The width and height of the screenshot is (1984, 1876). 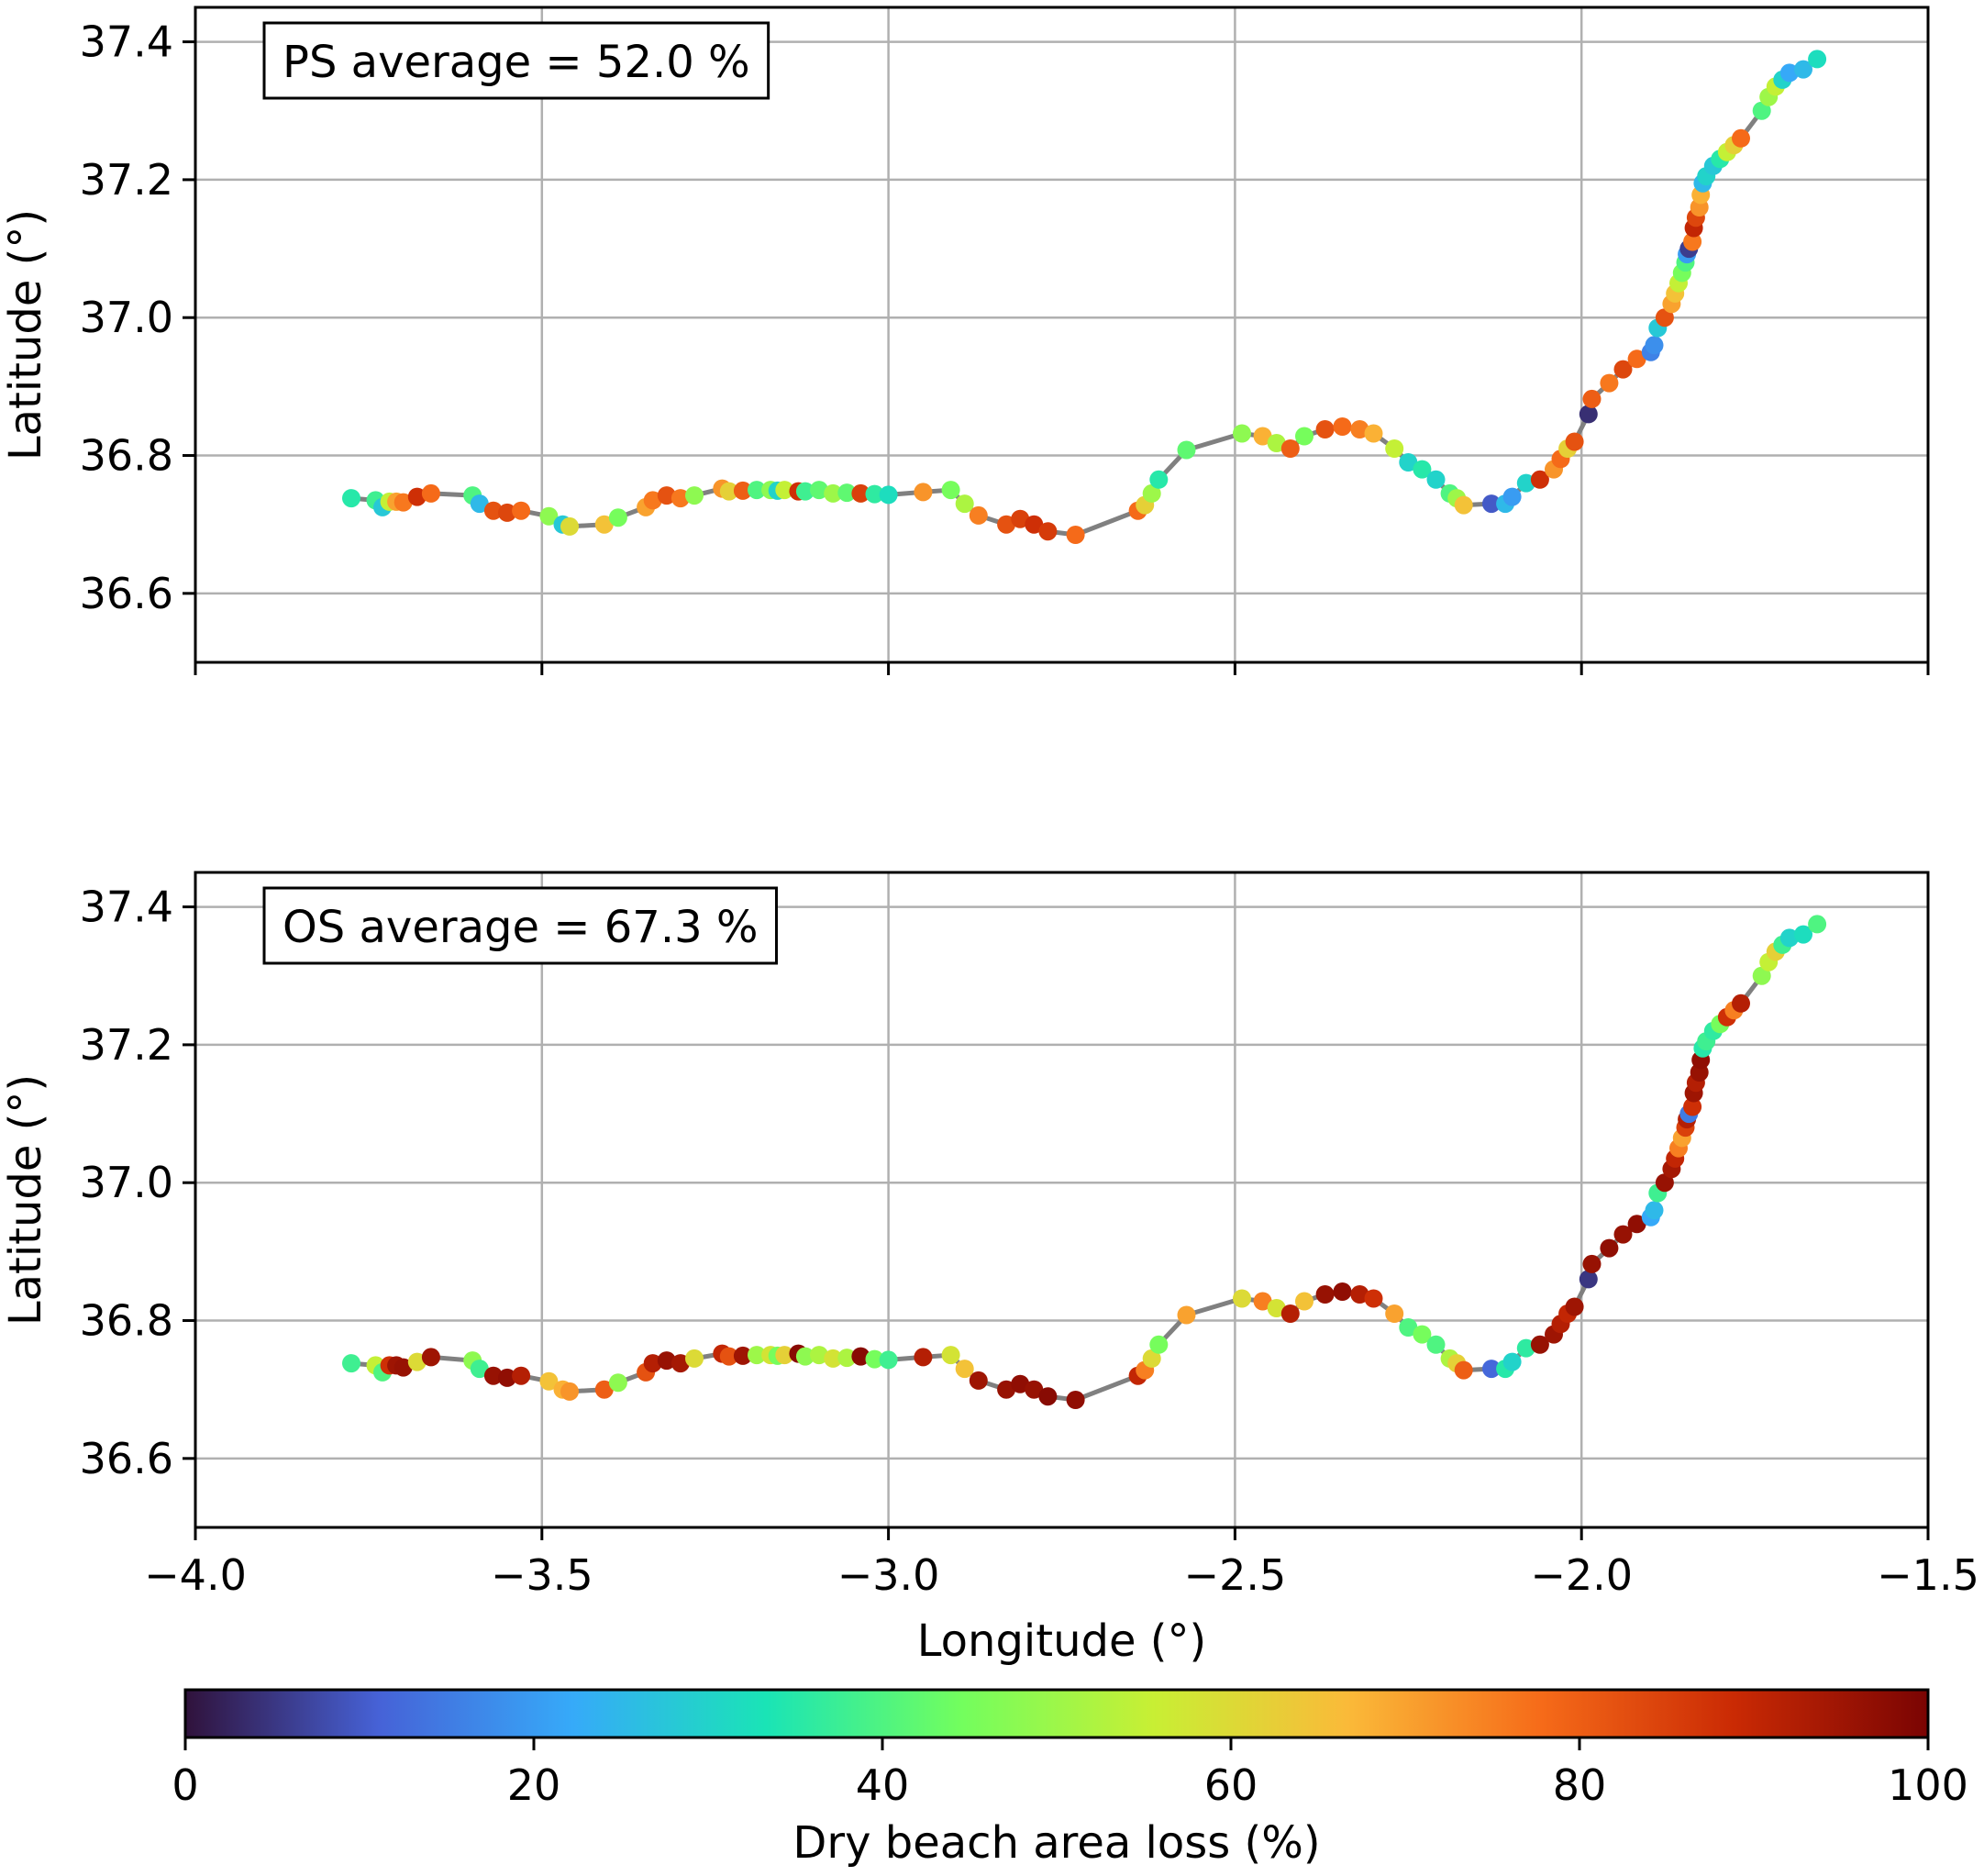 I want to click on bottom-average-annotation: OS average = 67.3 %, so click(x=520, y=926).